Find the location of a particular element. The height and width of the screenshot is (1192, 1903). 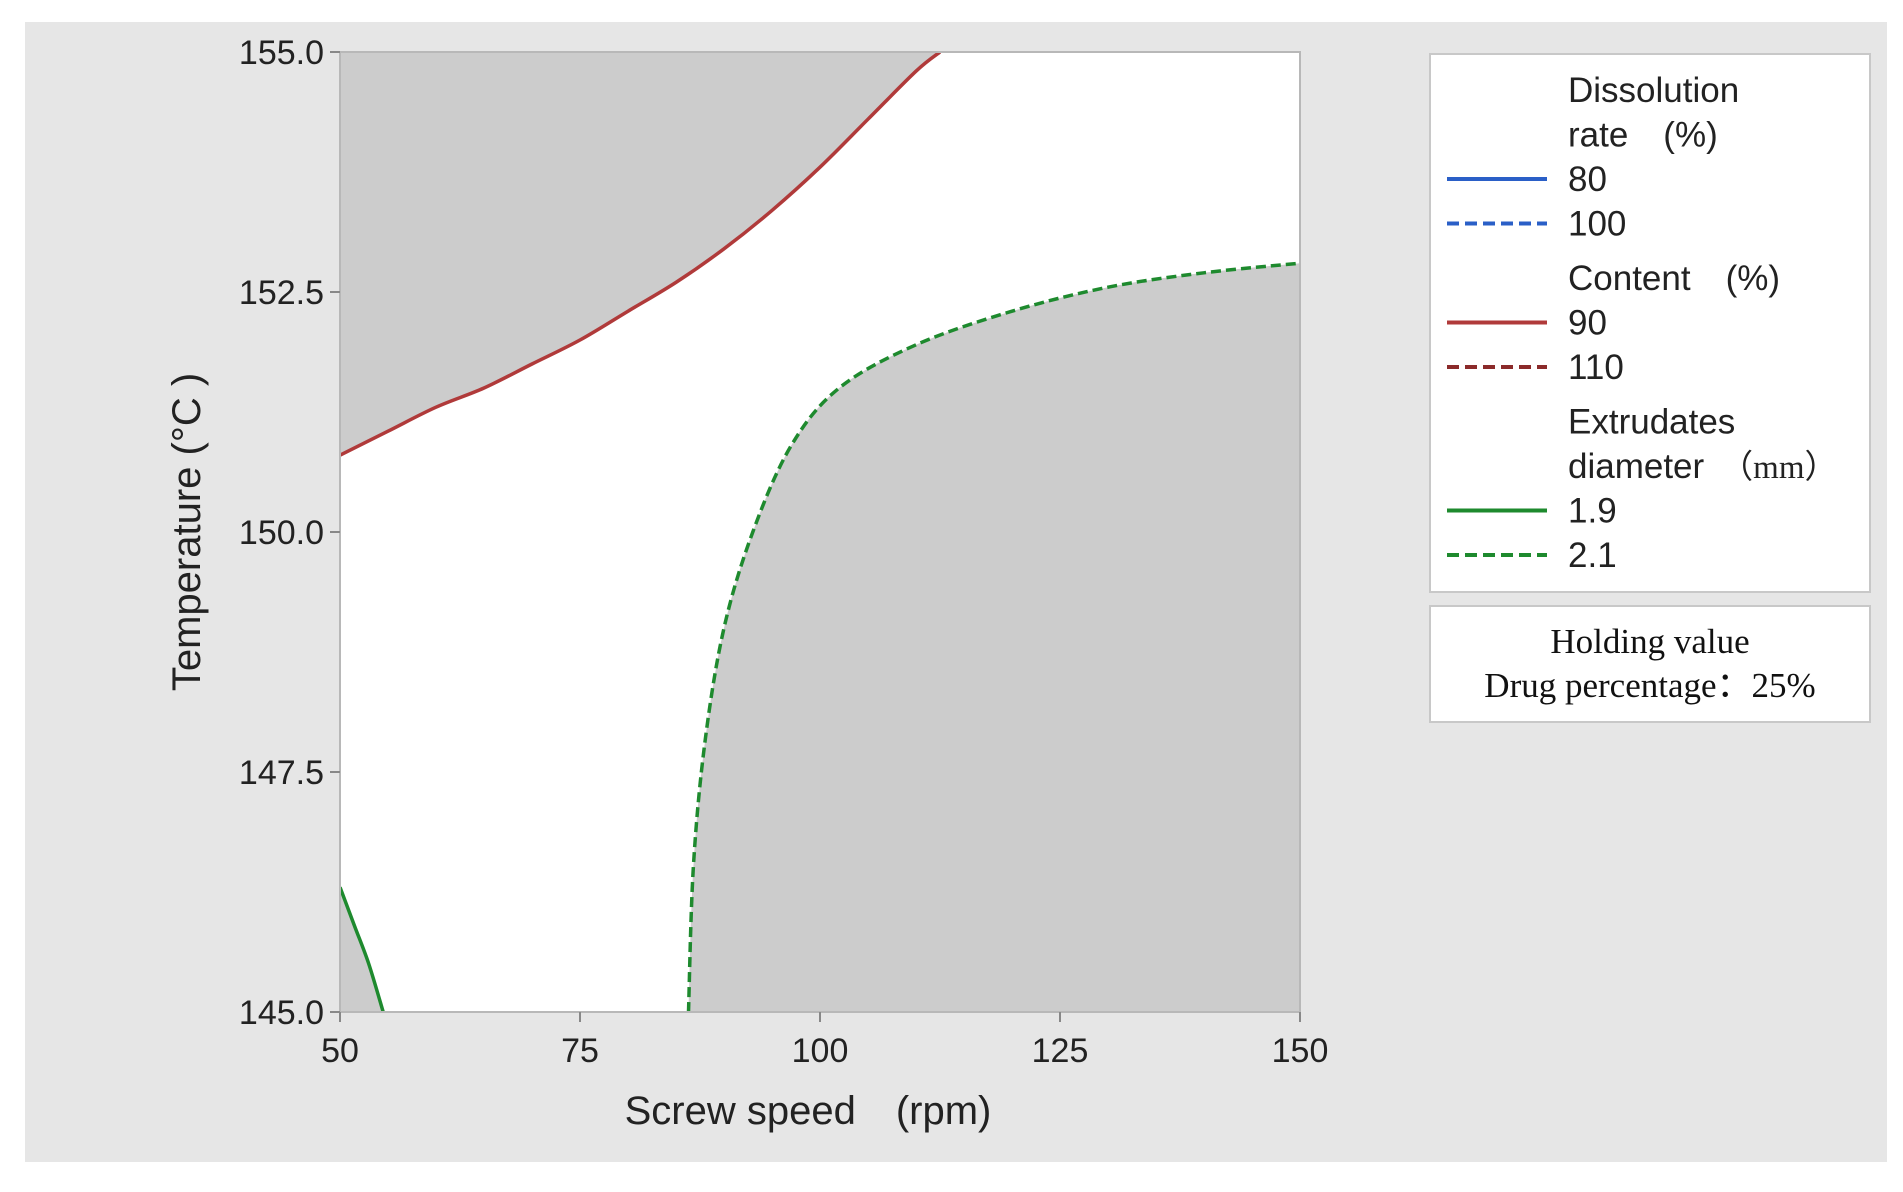

y-tick-label: 152.5 is located at coordinates (281, 293).